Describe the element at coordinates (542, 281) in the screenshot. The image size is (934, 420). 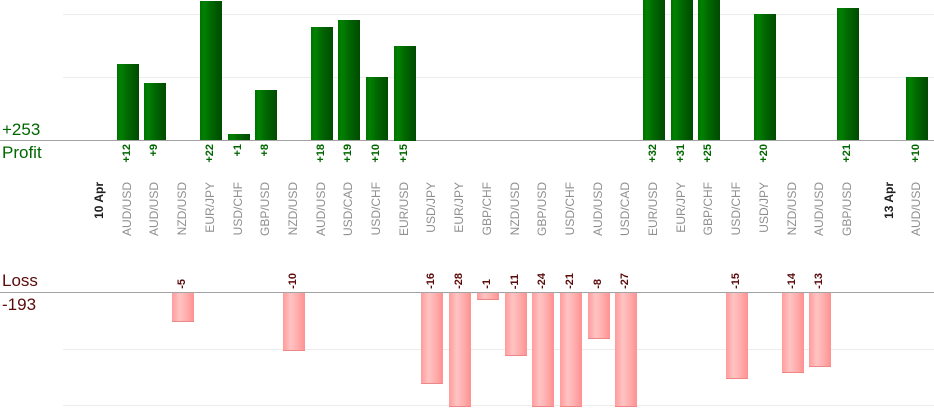
I see `loss-value-label: -24` at that location.